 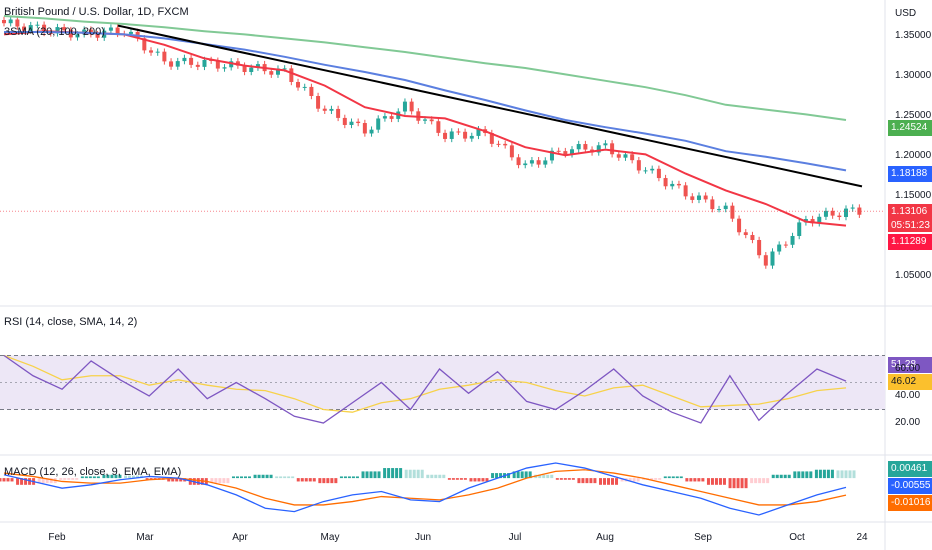 What do you see at coordinates (908, 368) in the screenshot?
I see `rsi-axis-tick: 60.00` at bounding box center [908, 368].